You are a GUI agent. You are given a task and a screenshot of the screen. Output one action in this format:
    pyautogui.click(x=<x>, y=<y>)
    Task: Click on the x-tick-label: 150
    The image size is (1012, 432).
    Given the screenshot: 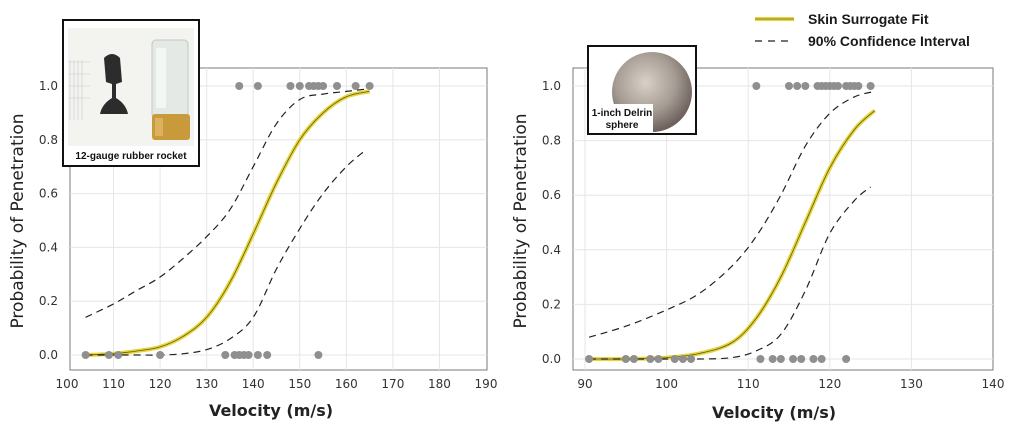 What is the action you would take?
    pyautogui.click(x=299, y=384)
    